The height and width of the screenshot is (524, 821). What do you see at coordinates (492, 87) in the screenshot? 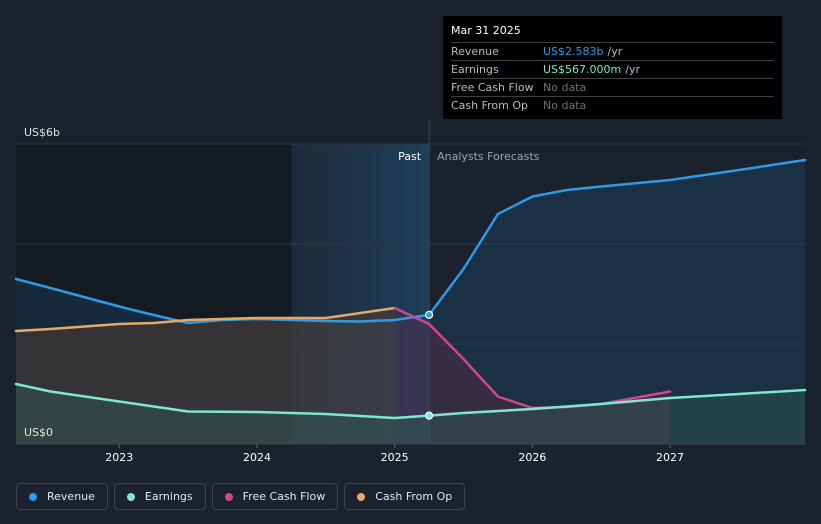
I see `tooltip-label: Free Cash Flow` at bounding box center [492, 87].